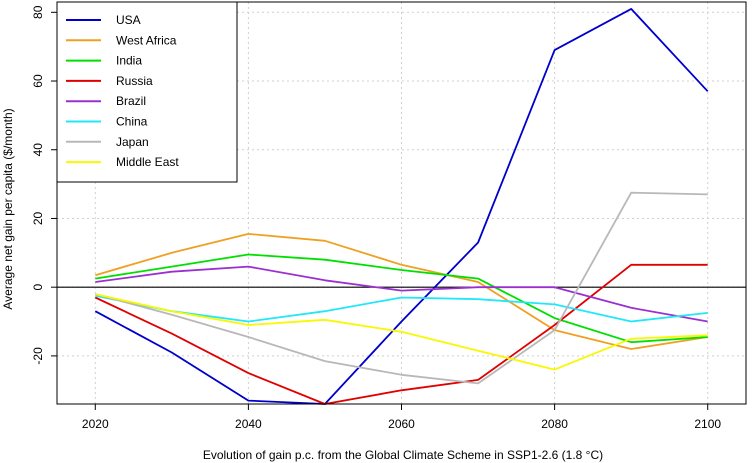 The image size is (755, 463). I want to click on series-line-middle-east, so click(401, 332).